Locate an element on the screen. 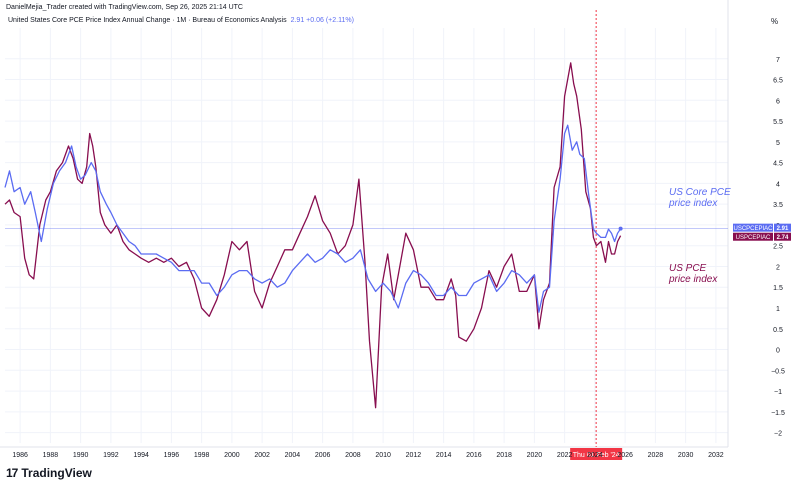  tradingview-logo-icon: 17 is located at coordinates (12, 473).